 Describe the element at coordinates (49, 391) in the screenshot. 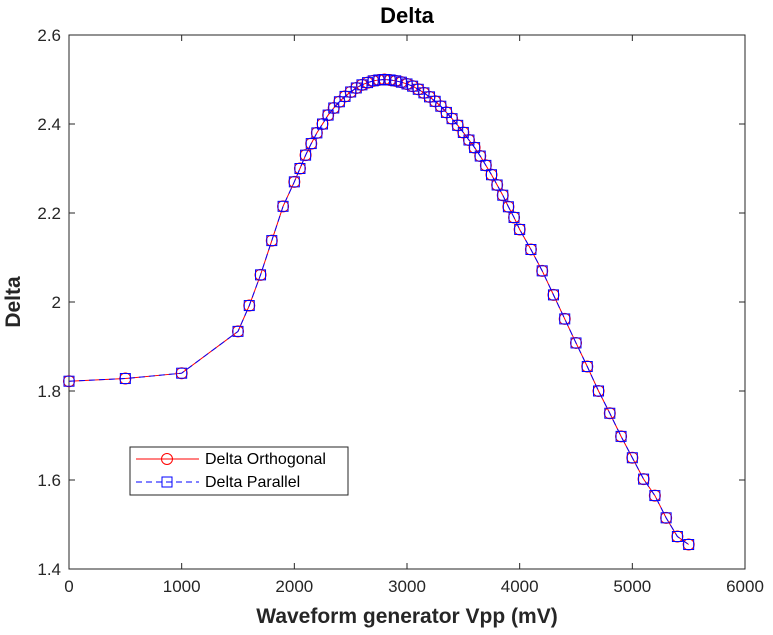

I see `y-tick-label: 1.8` at that location.